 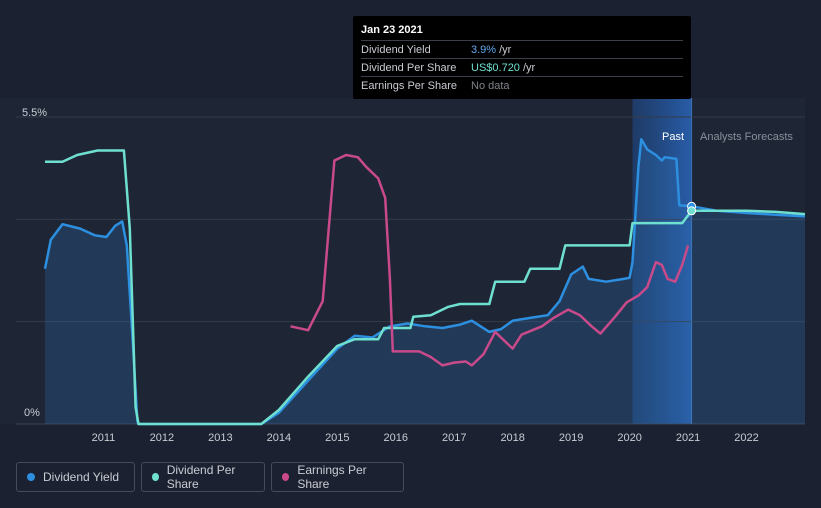 I want to click on x-tick-label: 2020, so click(x=629, y=438).